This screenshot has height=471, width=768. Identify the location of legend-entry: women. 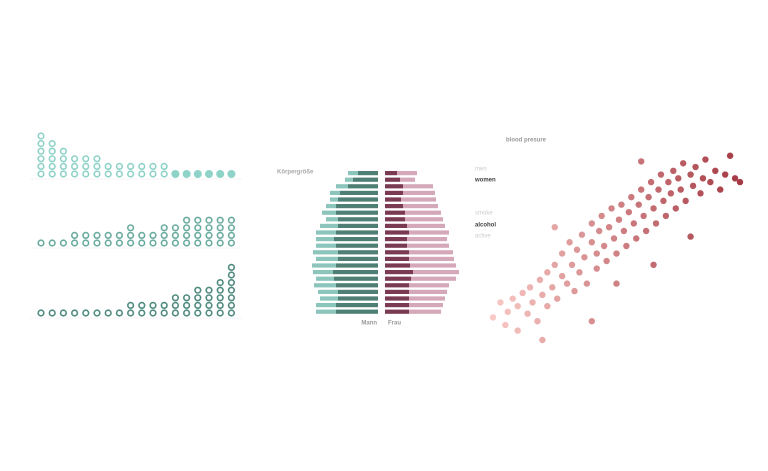
(485, 181).